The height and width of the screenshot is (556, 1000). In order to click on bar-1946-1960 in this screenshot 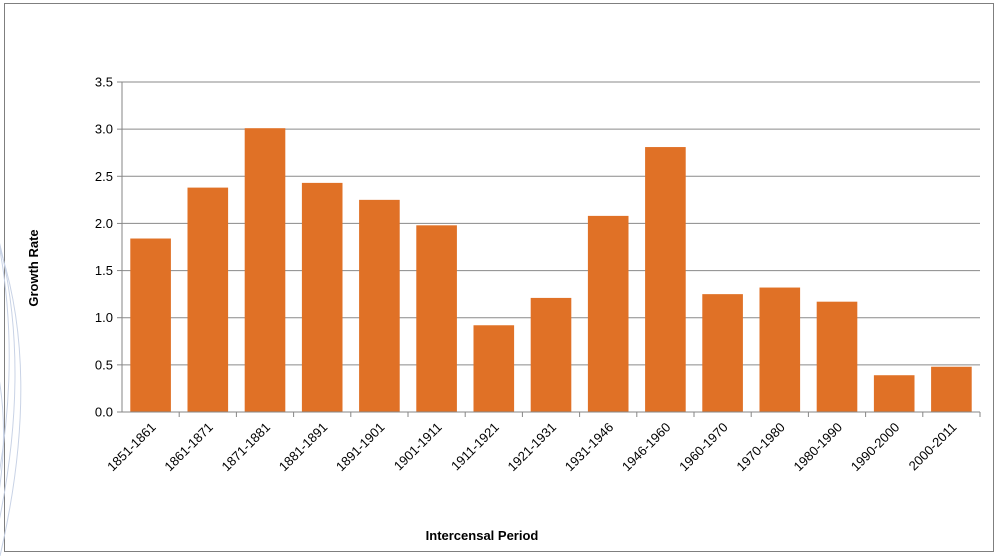, I will do `click(665, 280)`.